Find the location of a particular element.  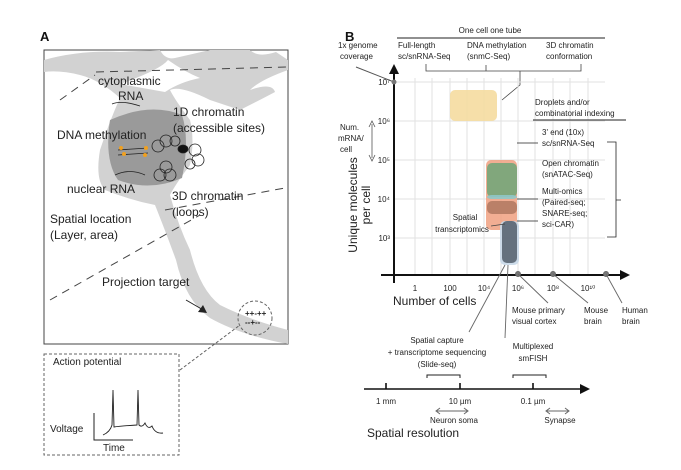

x-tick-label: 100 is located at coordinates (450, 288).